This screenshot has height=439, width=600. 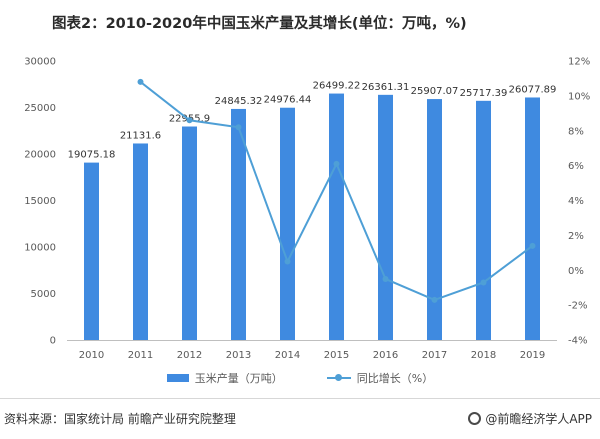 What do you see at coordinates (189, 355) in the screenshot?
I see `x-tick-label: 2012` at bounding box center [189, 355].